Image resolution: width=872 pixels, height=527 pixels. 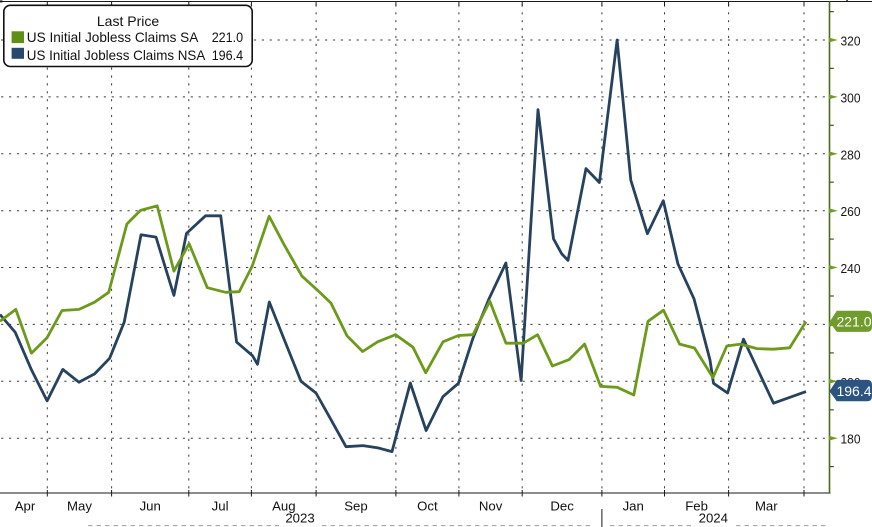 What do you see at coordinates (851, 97) in the screenshot?
I see `svg-text: 300` at bounding box center [851, 97].